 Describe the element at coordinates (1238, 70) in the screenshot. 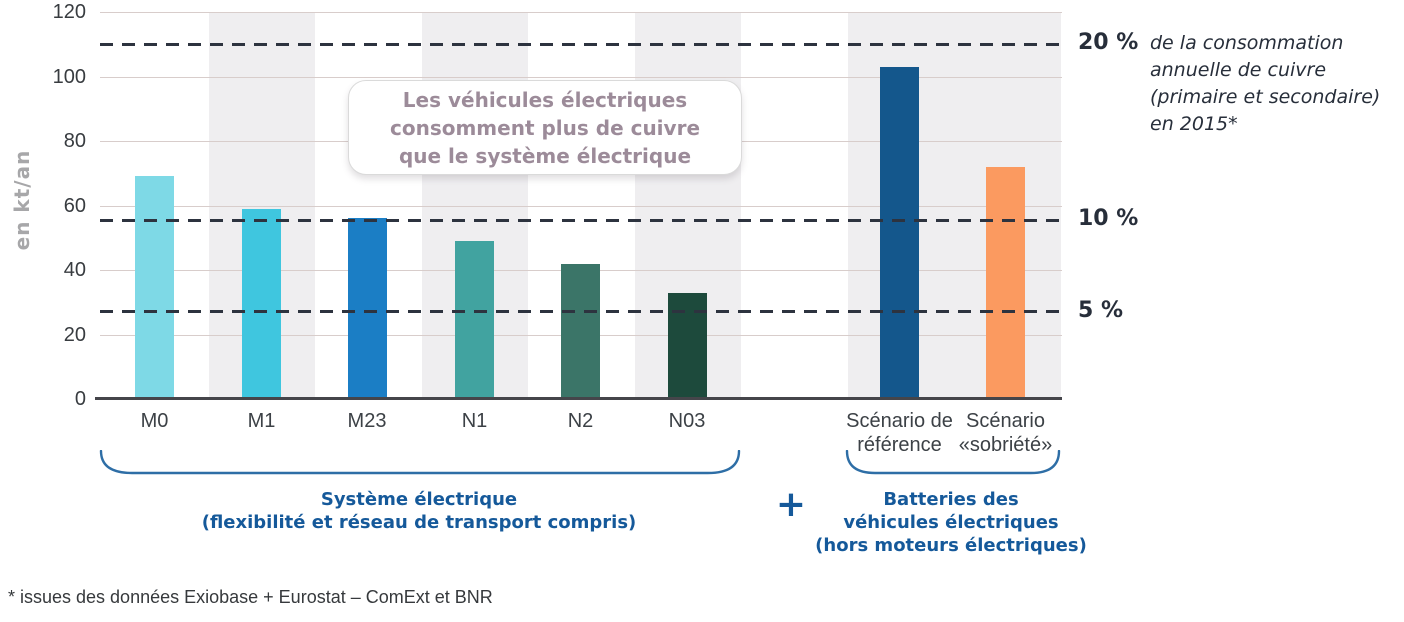

I see `reference-note-line: annuelle de cuivre` at that location.